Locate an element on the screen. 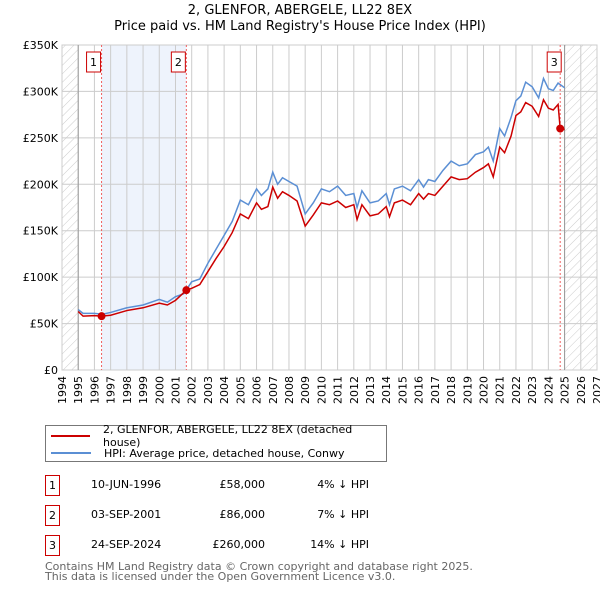 The width and height of the screenshot is (600, 590). transaction-row: 2 03-SEP-2001 £86,000 7% ↓ HPI is located at coordinates (210, 515).